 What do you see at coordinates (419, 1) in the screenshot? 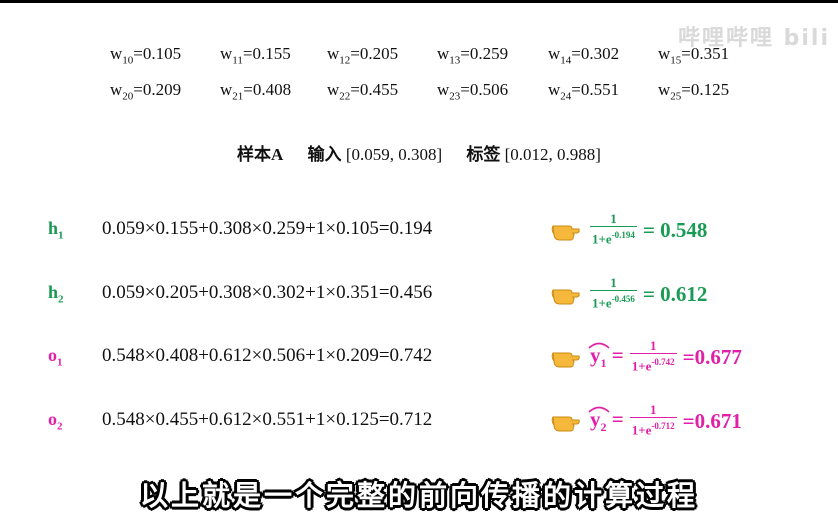
I see `top-border` at bounding box center [419, 1].